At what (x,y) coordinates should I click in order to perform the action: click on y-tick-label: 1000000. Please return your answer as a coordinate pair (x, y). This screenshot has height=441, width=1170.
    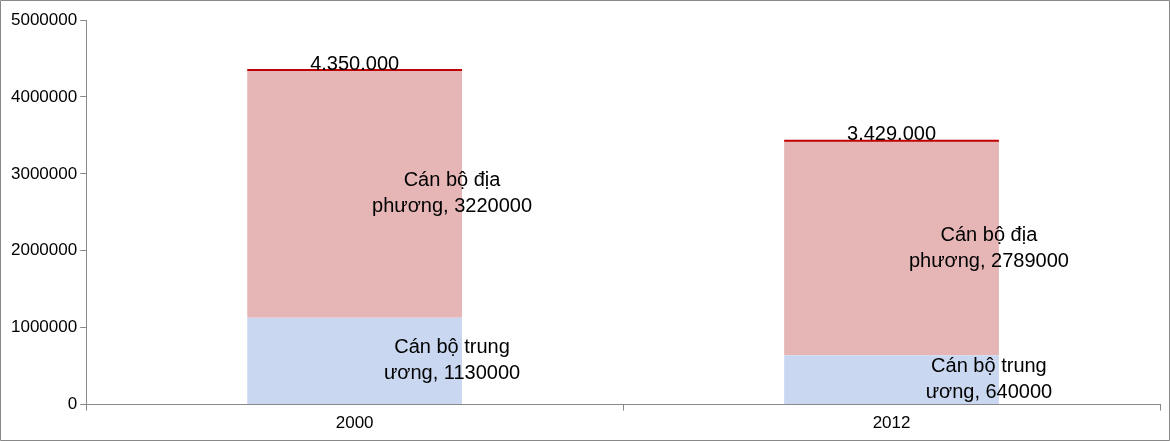
    Looking at the image, I should click on (44, 327).